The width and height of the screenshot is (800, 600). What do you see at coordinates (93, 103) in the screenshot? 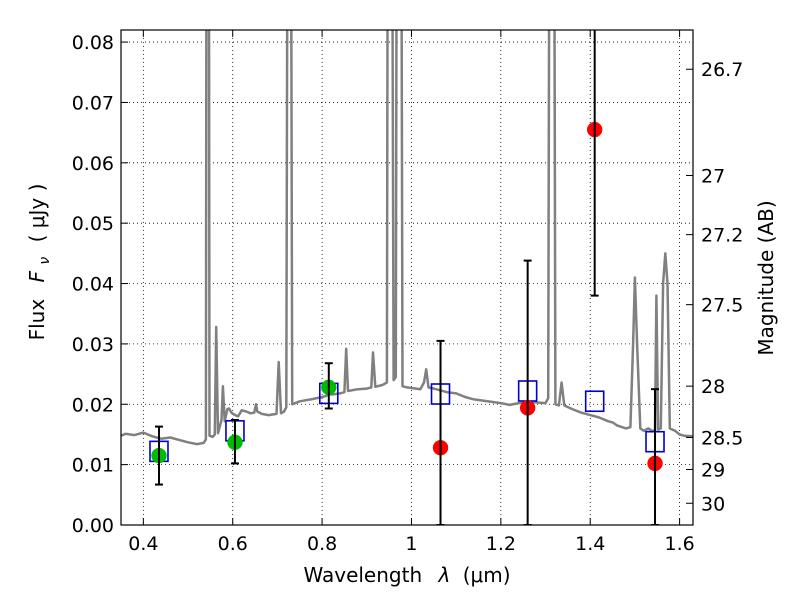
I see `y-tick-label: 0.07` at bounding box center [93, 103].